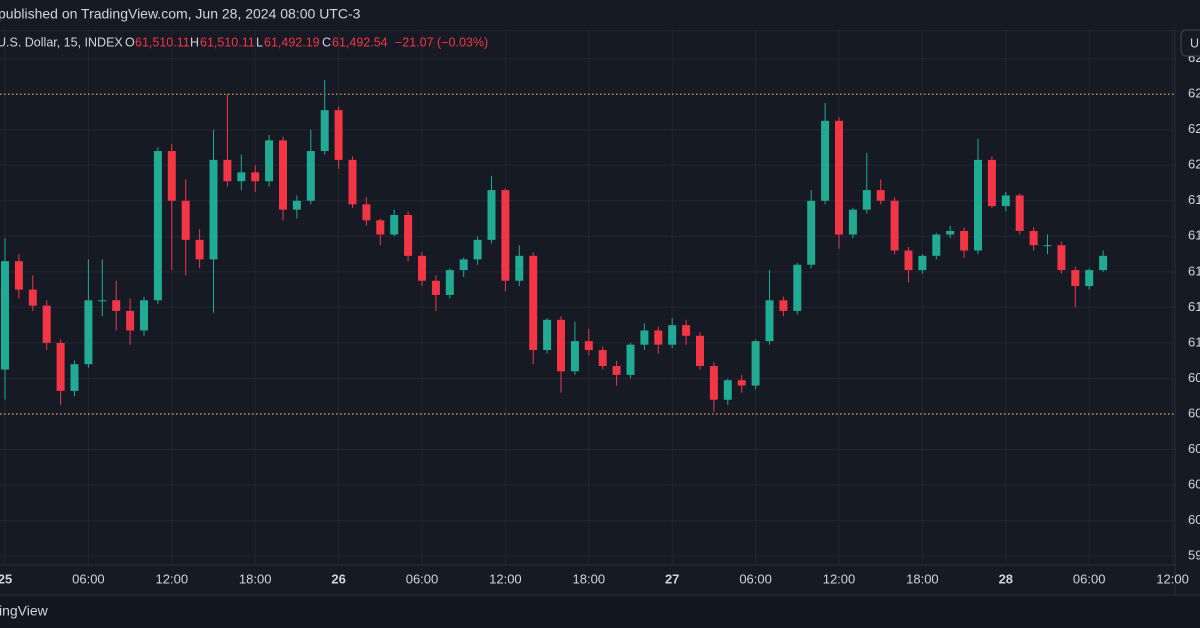  What do you see at coordinates (1194, 519) in the screenshot?
I see `y-tick-label: 60,000.00` at bounding box center [1194, 519].